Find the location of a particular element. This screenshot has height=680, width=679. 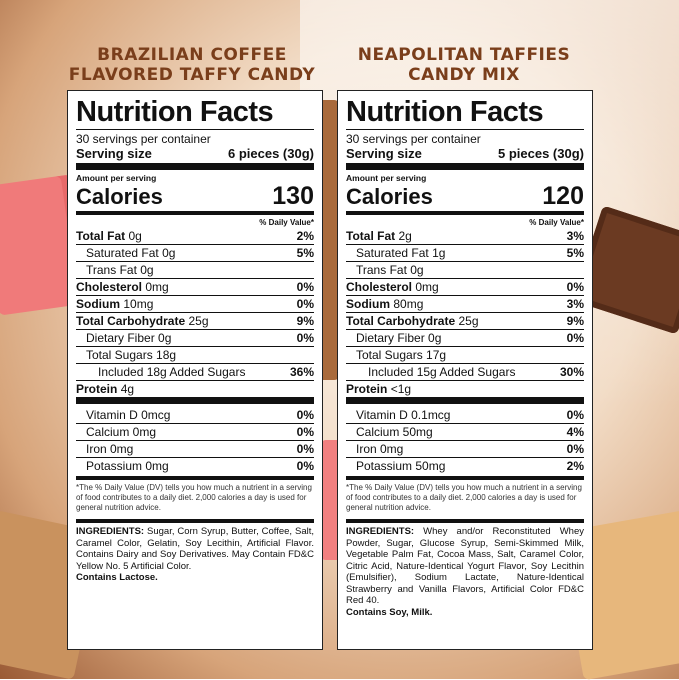

serving-size: Serving size 5 pieces (30g) is located at coordinates (465, 153).